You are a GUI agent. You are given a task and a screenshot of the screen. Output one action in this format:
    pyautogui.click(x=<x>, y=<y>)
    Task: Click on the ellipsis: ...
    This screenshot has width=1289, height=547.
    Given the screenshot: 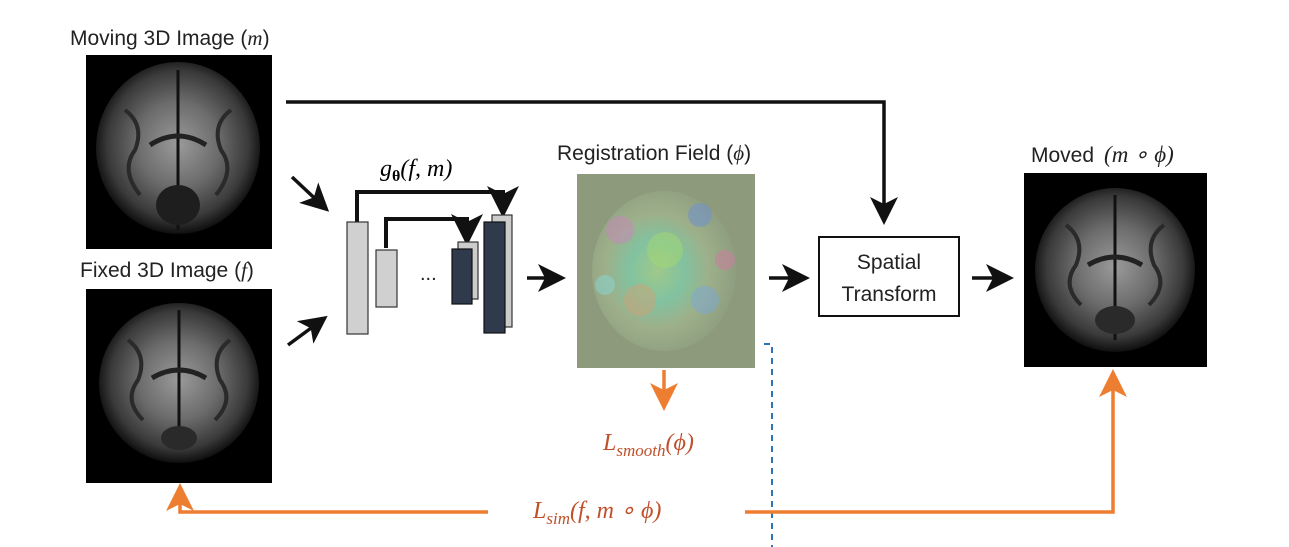 What is the action you would take?
    pyautogui.click(x=428, y=274)
    